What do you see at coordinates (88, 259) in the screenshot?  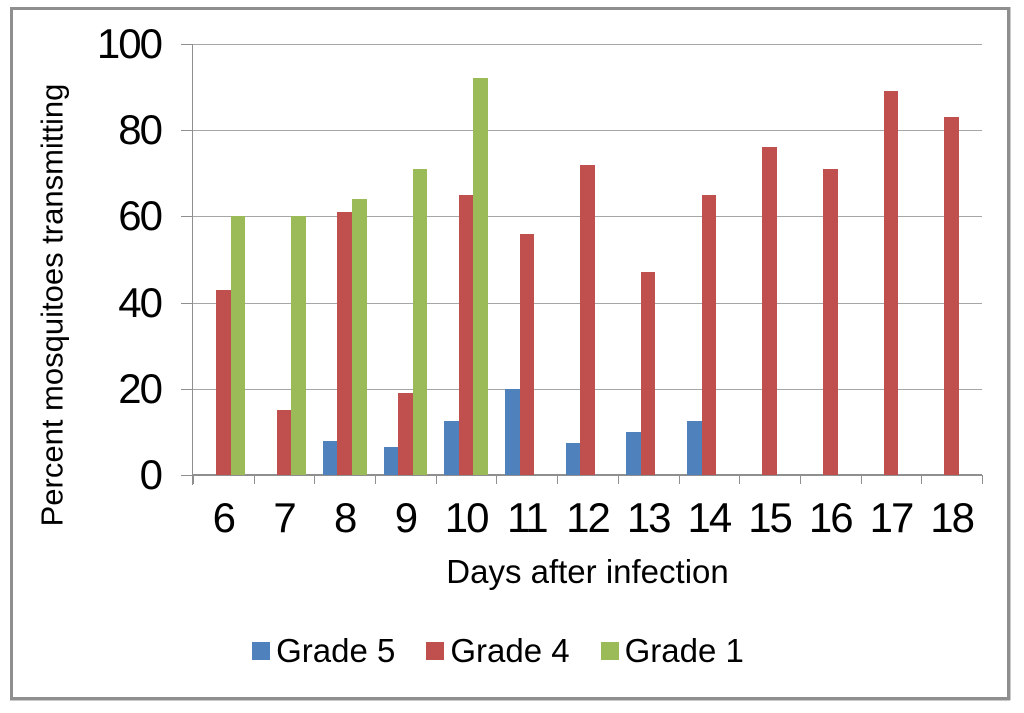 I see `y-axis-tick-labels: 0 20 40 60 80 100` at bounding box center [88, 259].